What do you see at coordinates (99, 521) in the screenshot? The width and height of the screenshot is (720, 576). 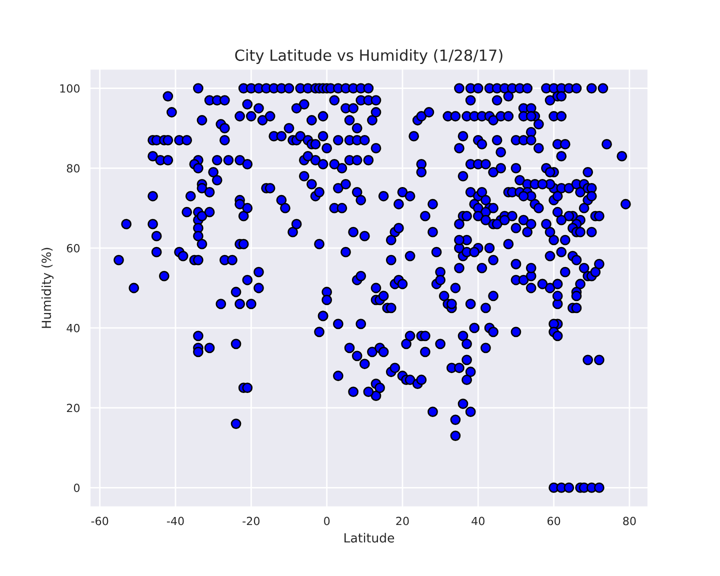 I see `x-tick-label: -60` at bounding box center [99, 521].